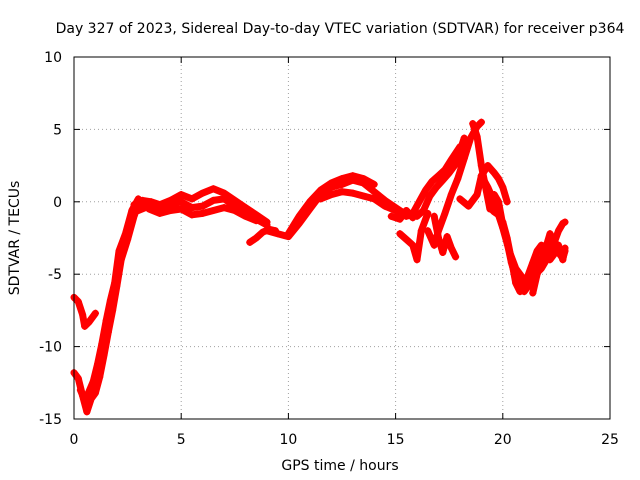 The image size is (640, 480). What do you see at coordinates (331, 205) in the screenshot?
I see `series-track-i` at bounding box center [331, 205].